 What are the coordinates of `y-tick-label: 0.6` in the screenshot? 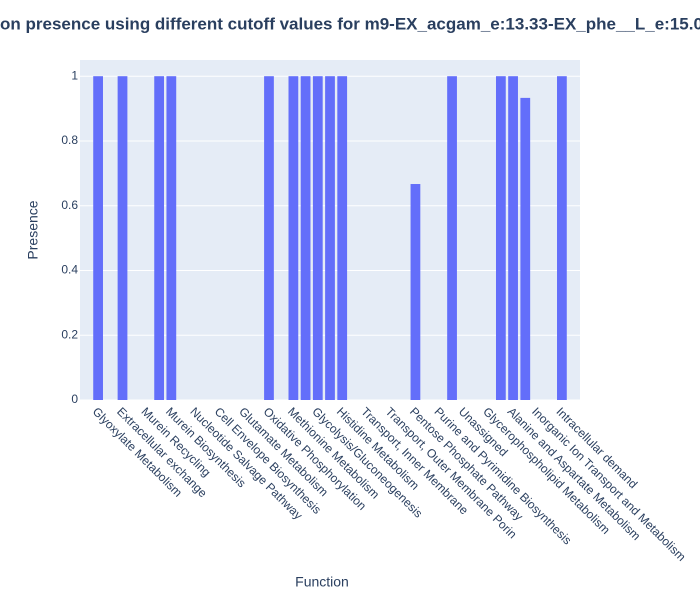 It's located at (69, 205).